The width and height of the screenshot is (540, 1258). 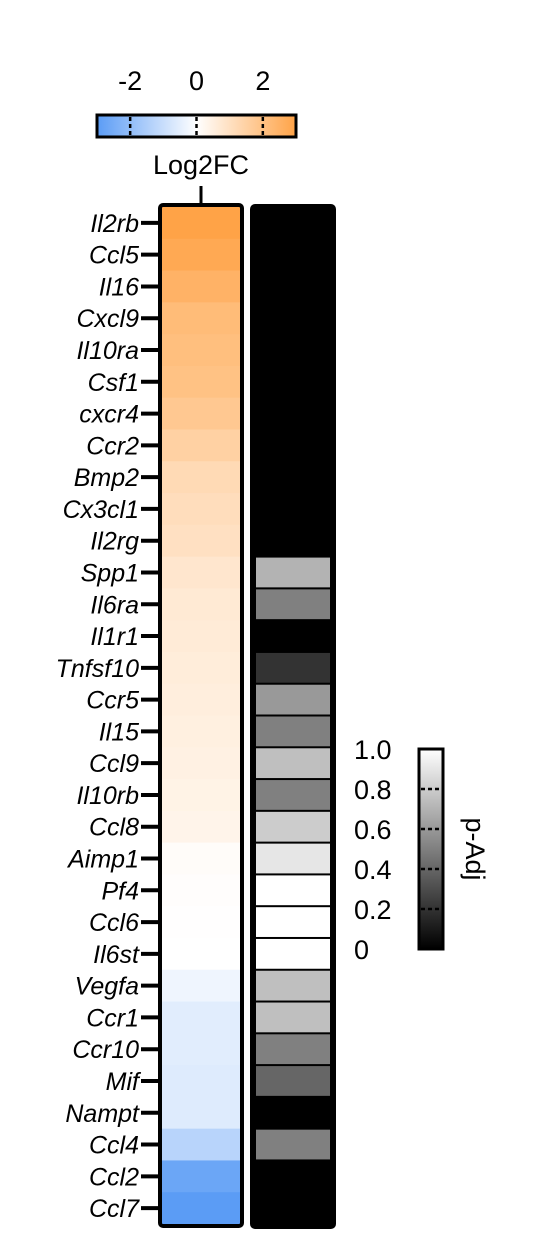 I want to click on log2fc-colorbar-tick-label: -2, so click(x=130, y=81).